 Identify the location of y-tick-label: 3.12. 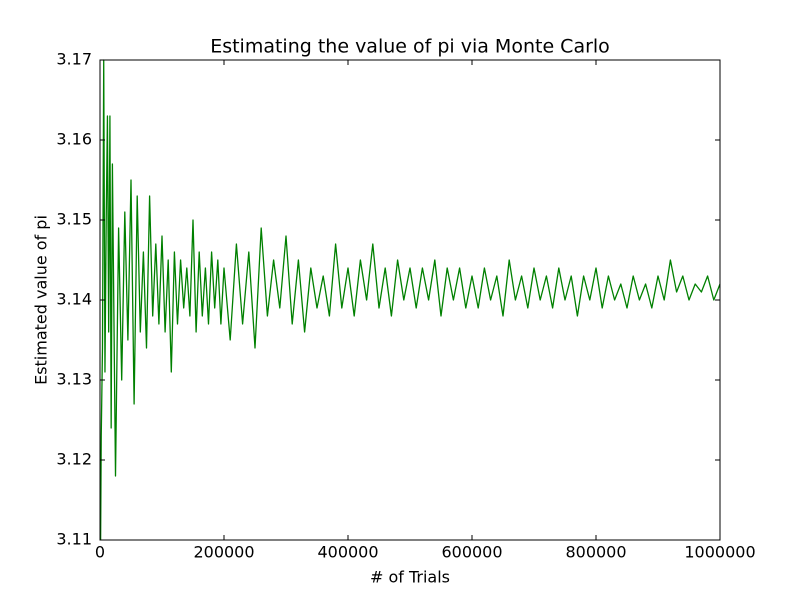
(74, 459).